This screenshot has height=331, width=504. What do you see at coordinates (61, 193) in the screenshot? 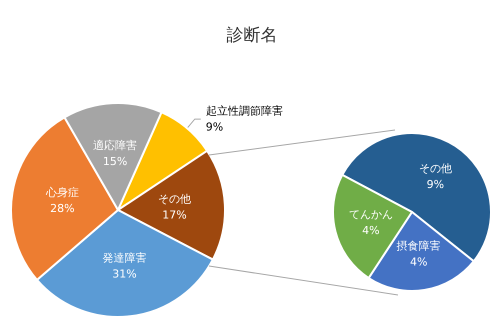
I see `slice-label: 心身症` at bounding box center [61, 193].